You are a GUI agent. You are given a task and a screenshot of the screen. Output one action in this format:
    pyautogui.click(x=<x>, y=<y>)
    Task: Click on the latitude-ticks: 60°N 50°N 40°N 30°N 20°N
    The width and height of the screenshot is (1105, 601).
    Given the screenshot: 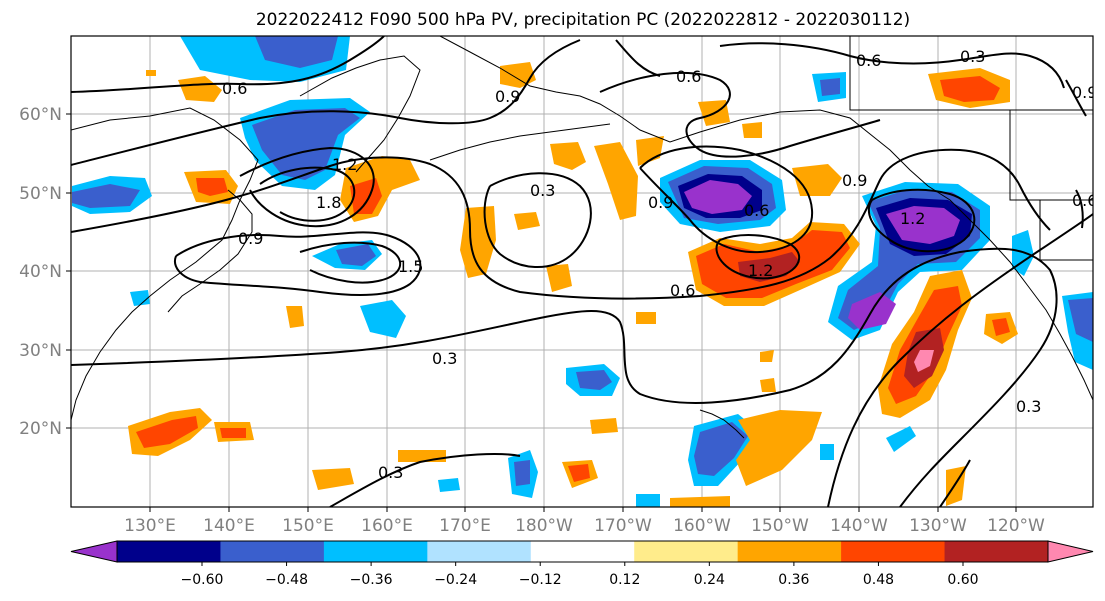 What is the action you would take?
    pyautogui.click(x=45, y=272)
    